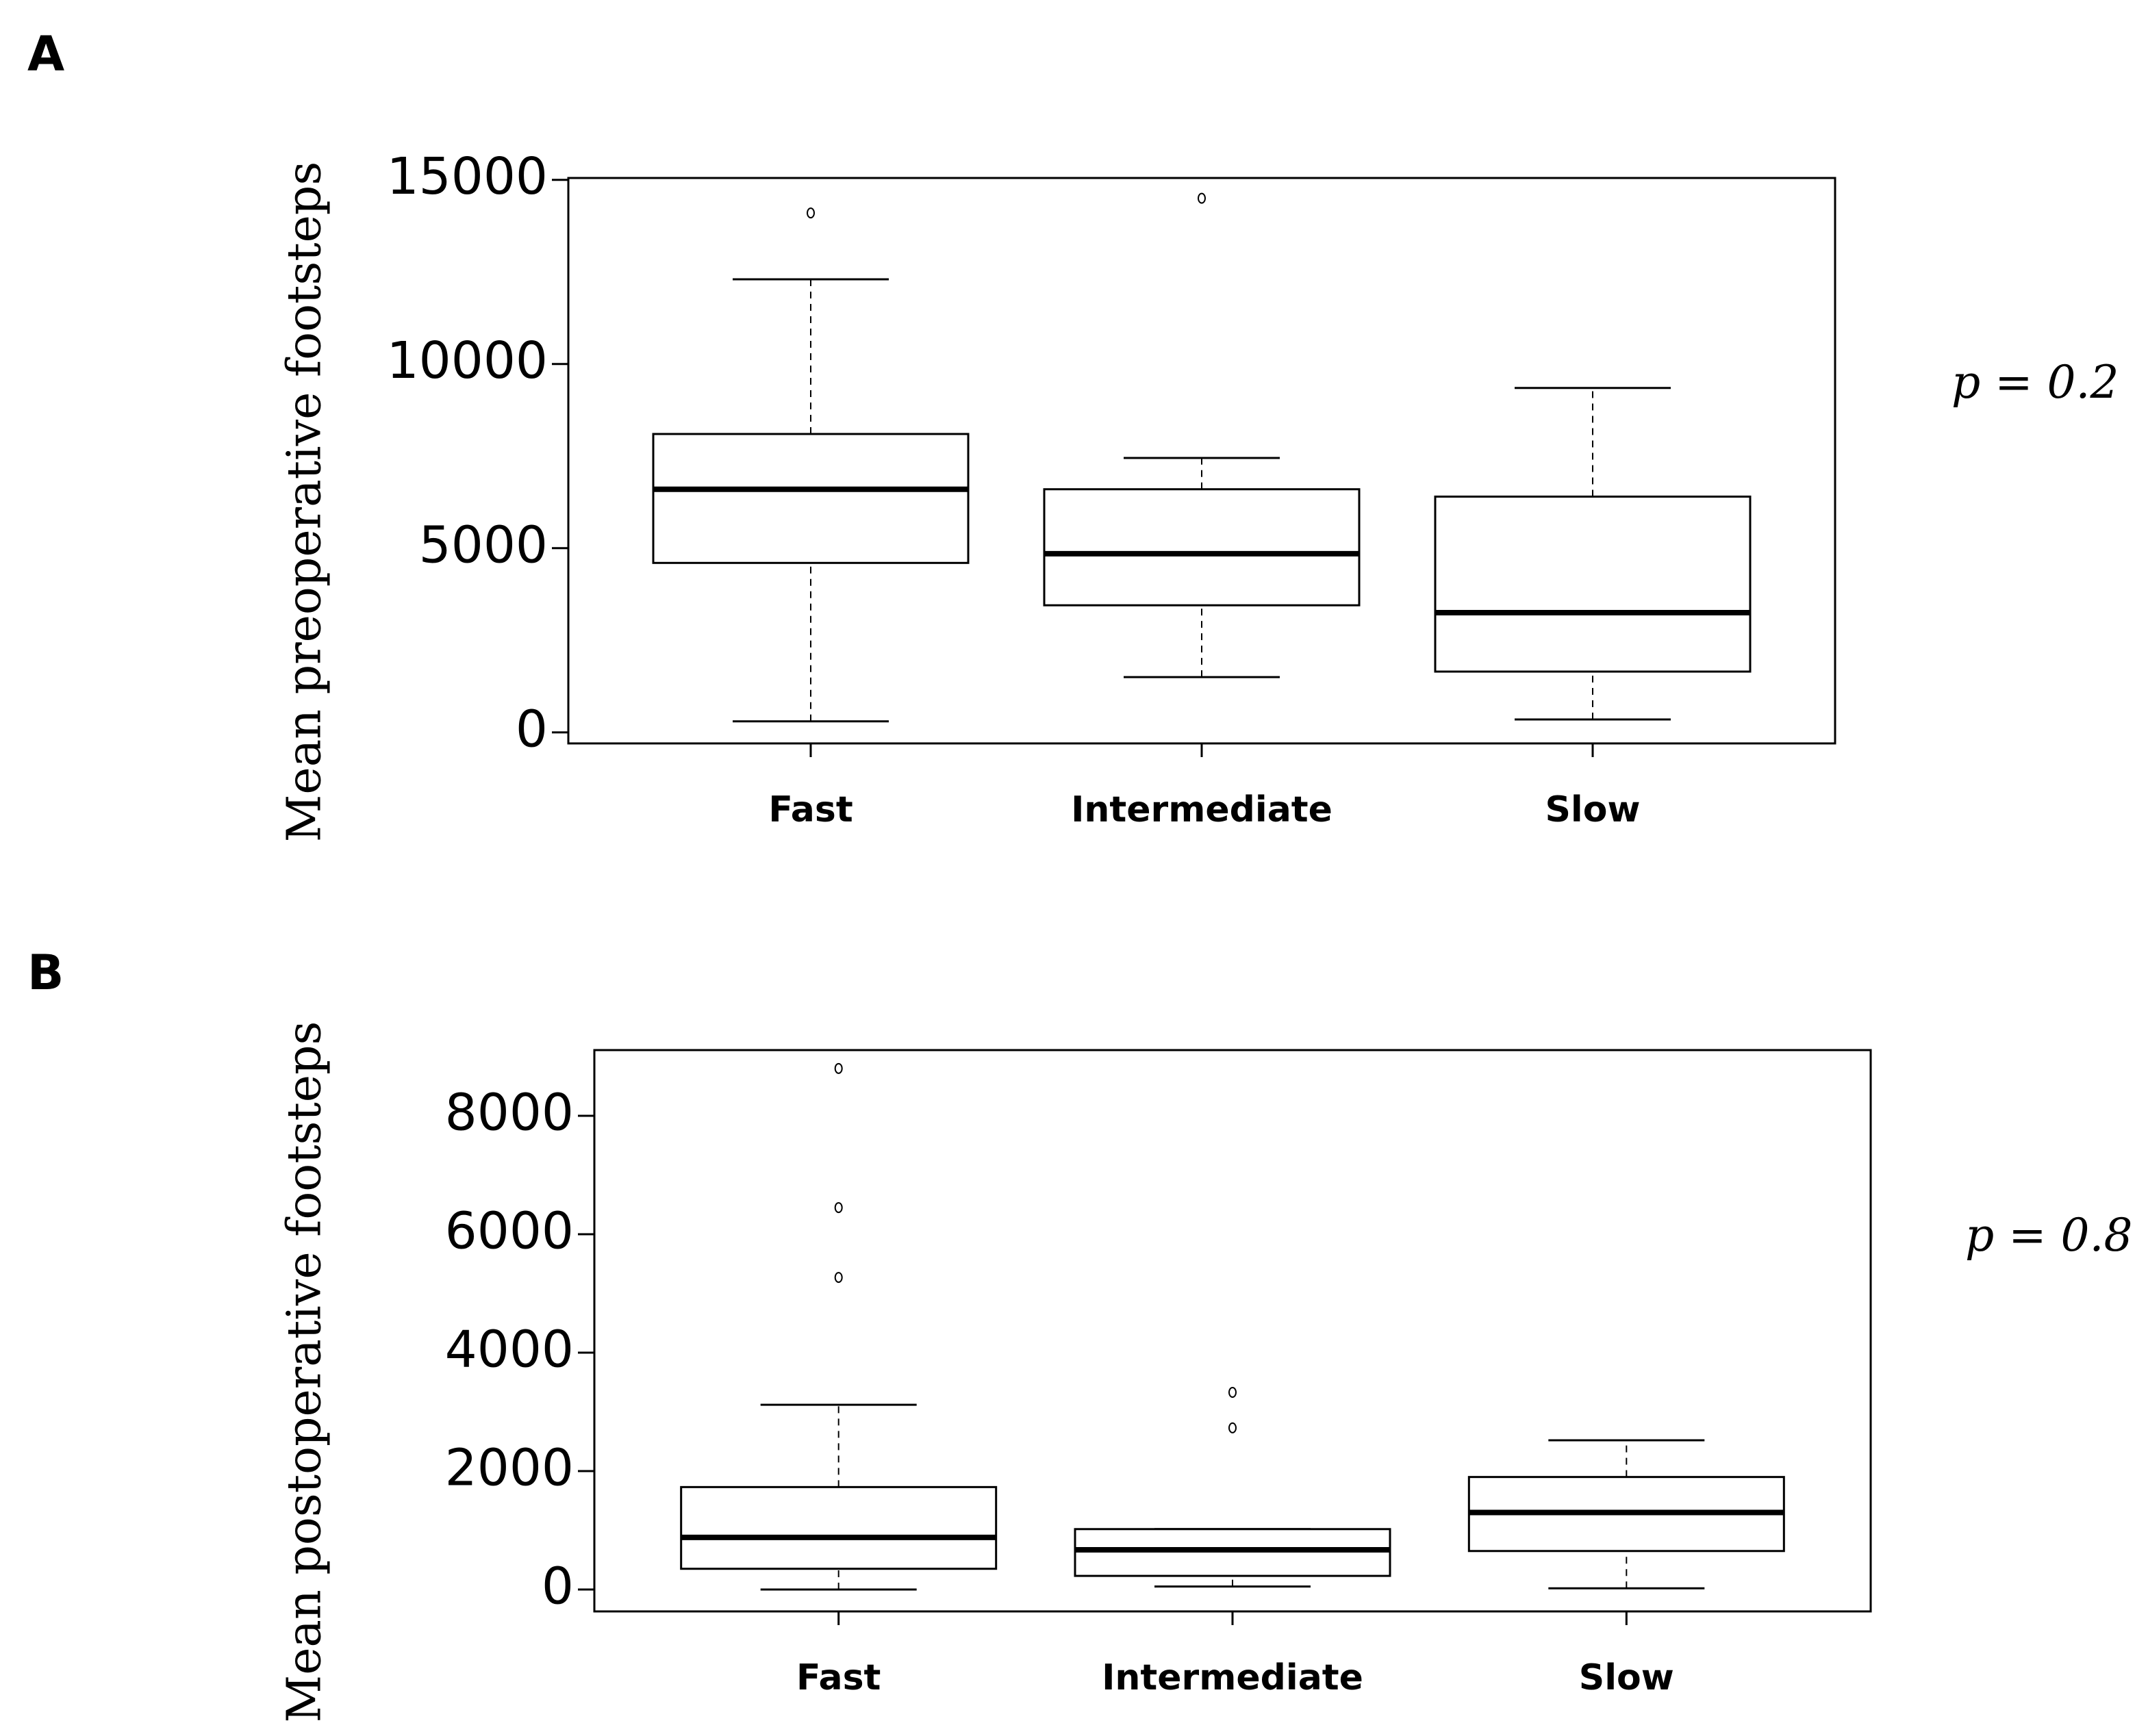  Describe the element at coordinates (45, 54) in the screenshot. I see `panel-label: A` at that location.